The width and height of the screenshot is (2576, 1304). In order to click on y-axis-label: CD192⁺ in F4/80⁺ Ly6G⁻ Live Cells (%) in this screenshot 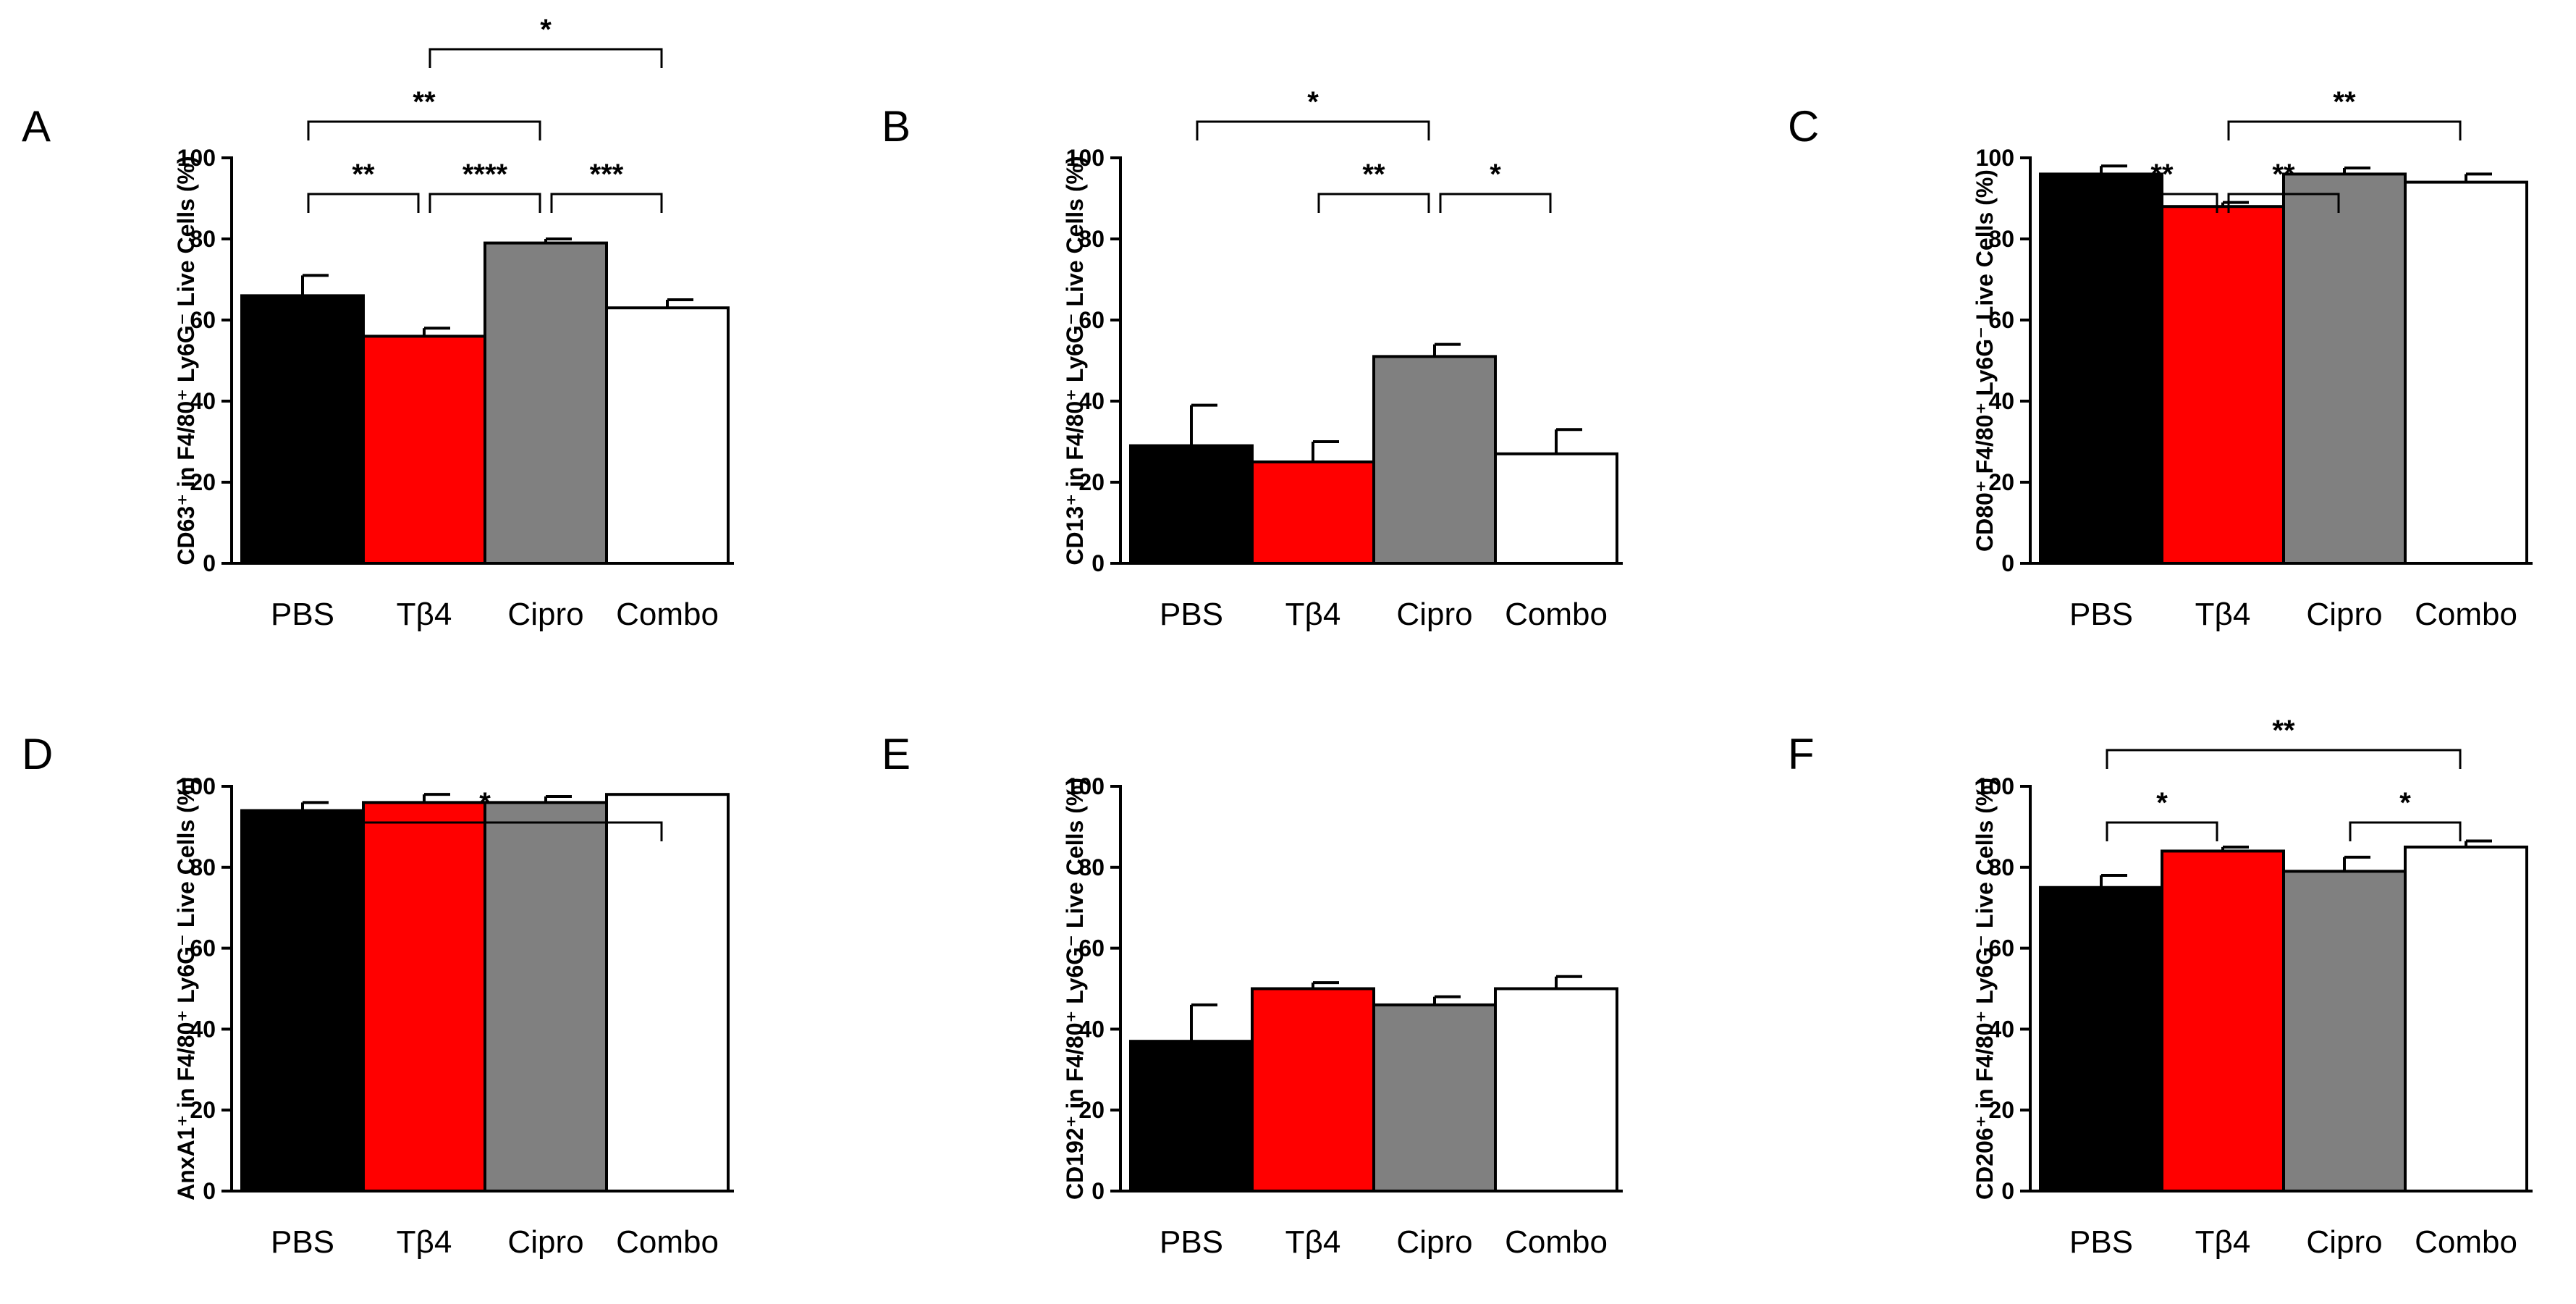, I will do `click(1075, 989)`.